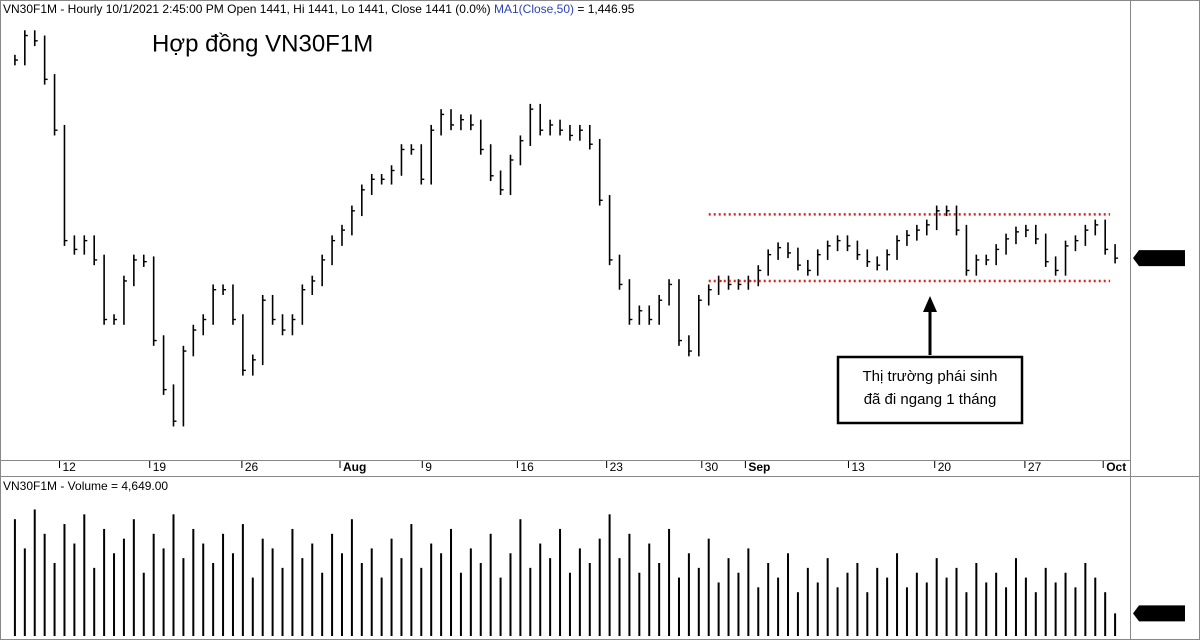 Image resolution: width=1200 pixels, height=640 pixels. What do you see at coordinates (160, 467) in the screenshot?
I see `x-tick-label: 19` at bounding box center [160, 467].